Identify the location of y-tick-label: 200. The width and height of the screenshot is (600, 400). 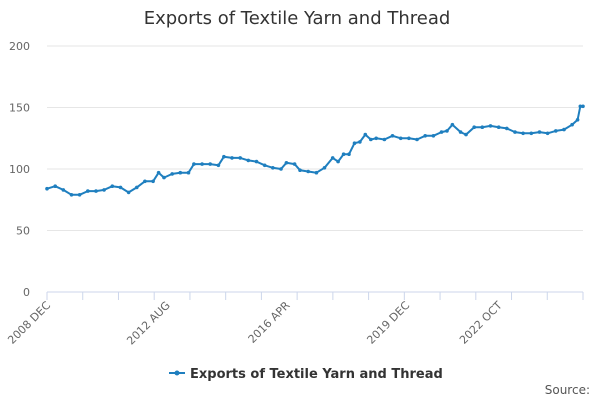
(19, 46).